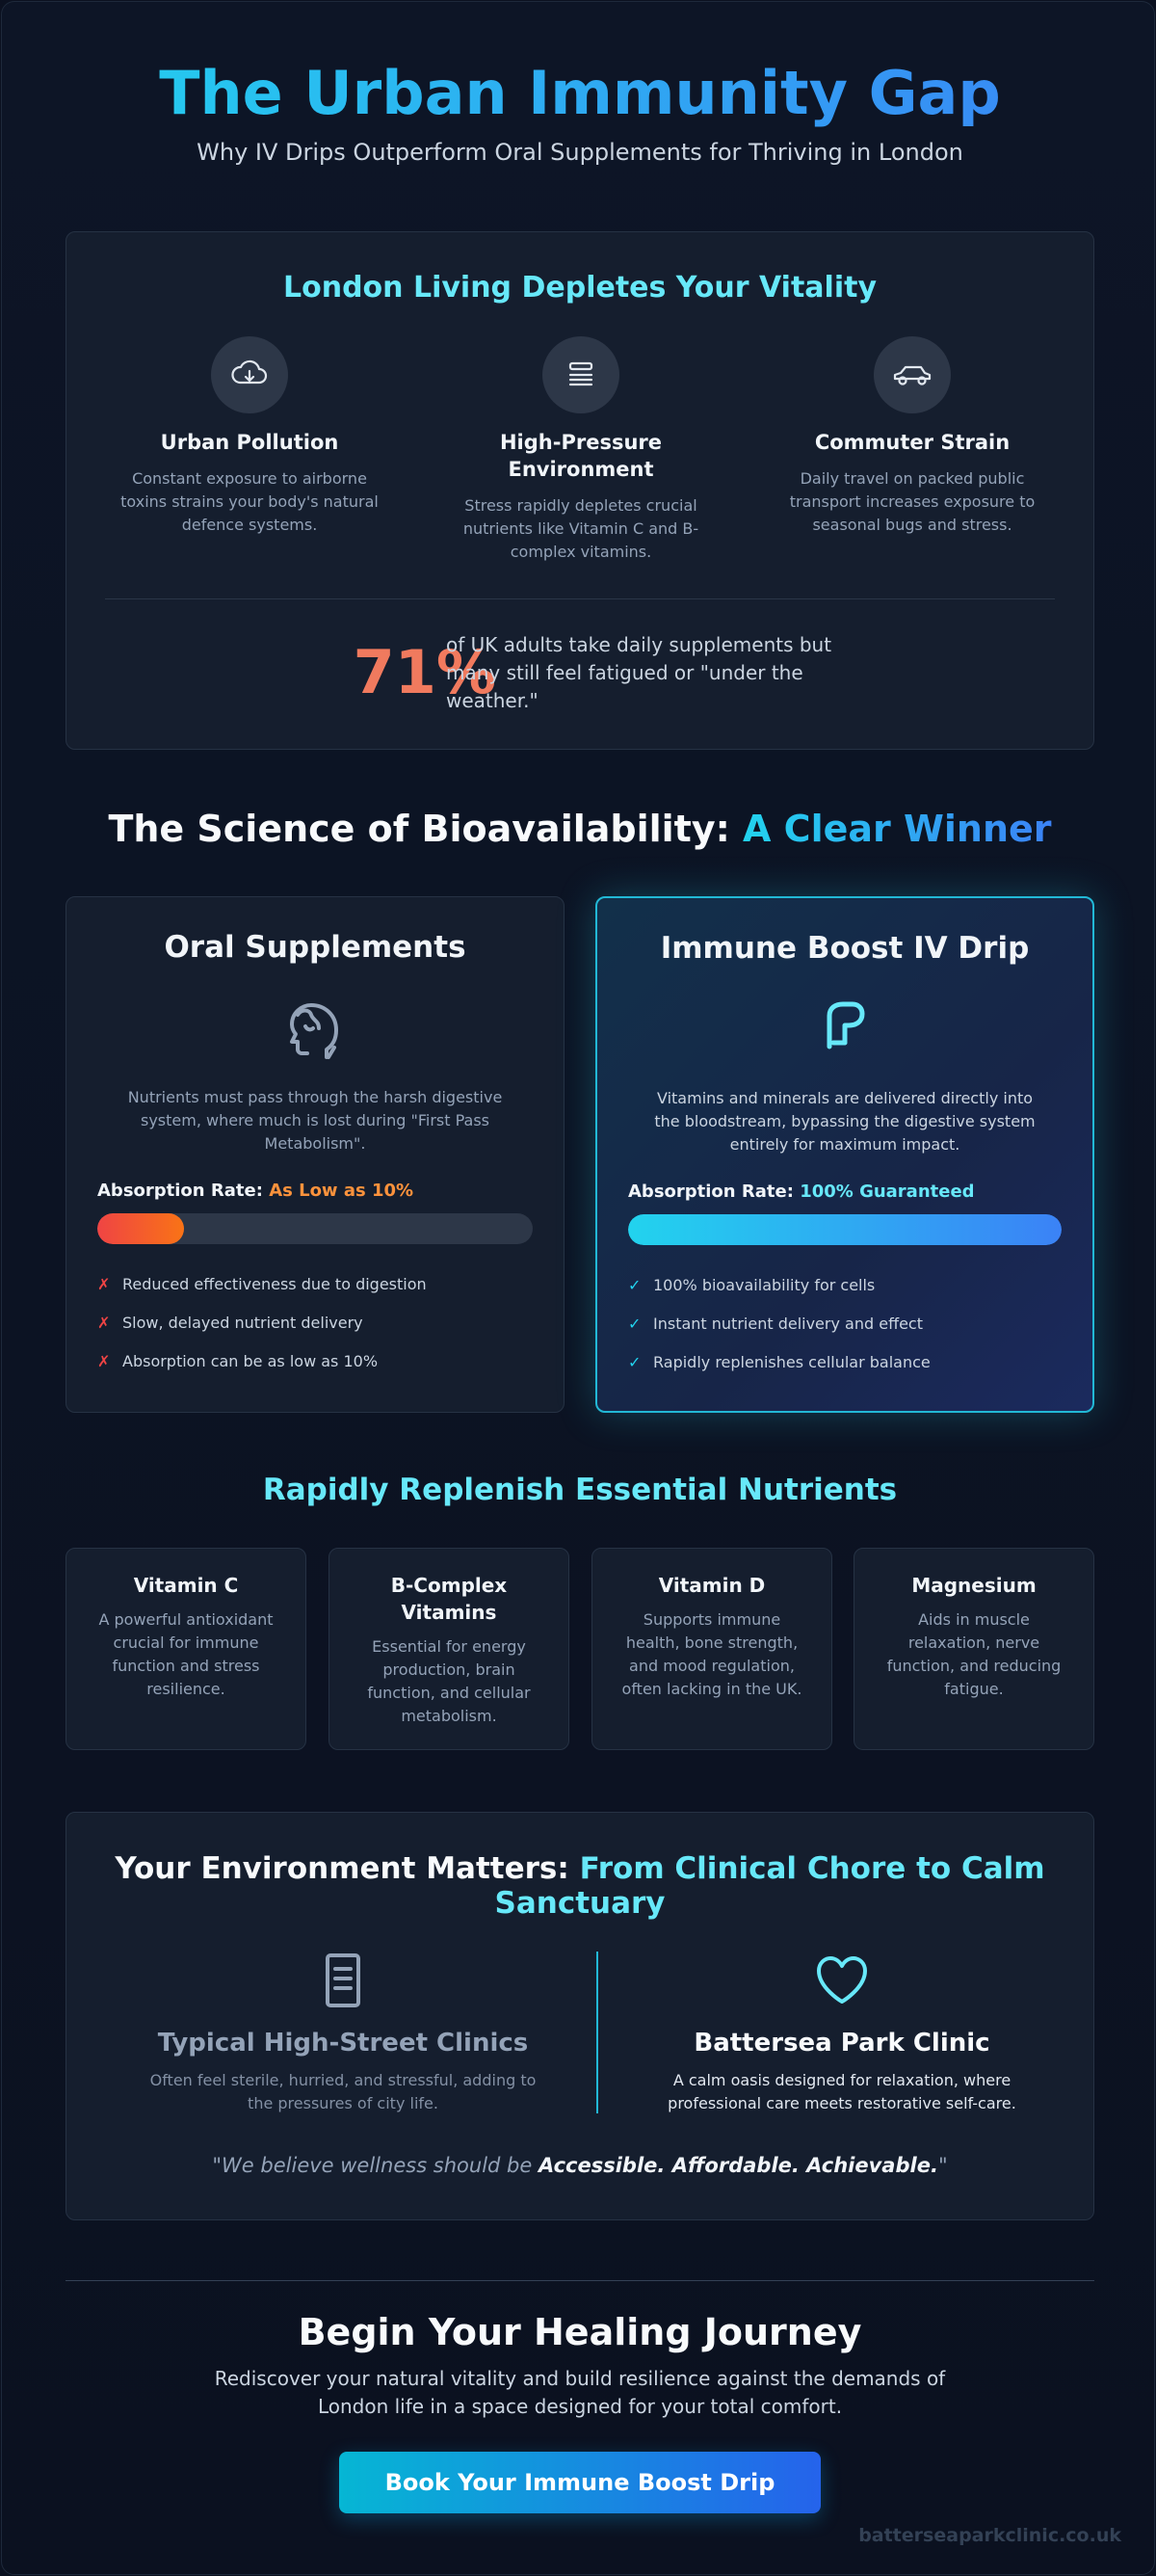 The image size is (1156, 2576). I want to click on quote-open: "We believe wellness should be, so click(375, 2165).